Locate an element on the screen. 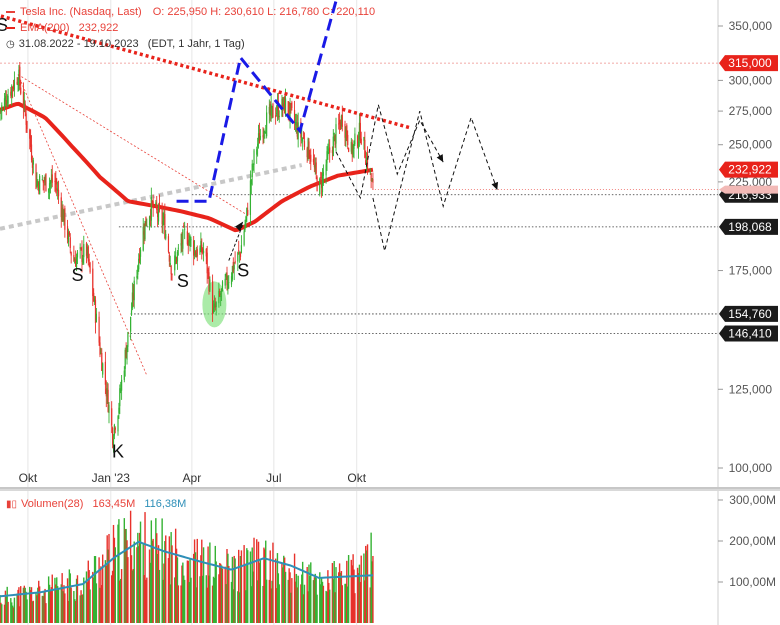 Image resolution: width=780 pixels, height=625 pixels. volume-ma-line is located at coordinates (186, 569).